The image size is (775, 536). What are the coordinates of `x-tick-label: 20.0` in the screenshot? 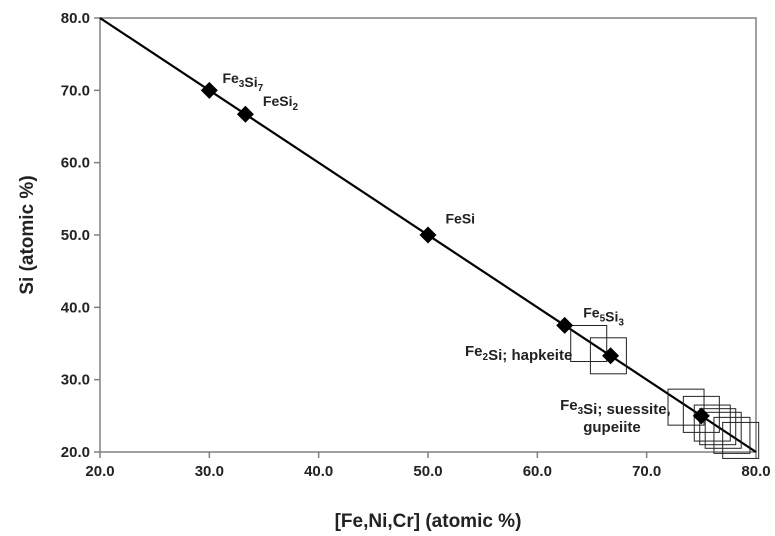 It's located at (99, 471).